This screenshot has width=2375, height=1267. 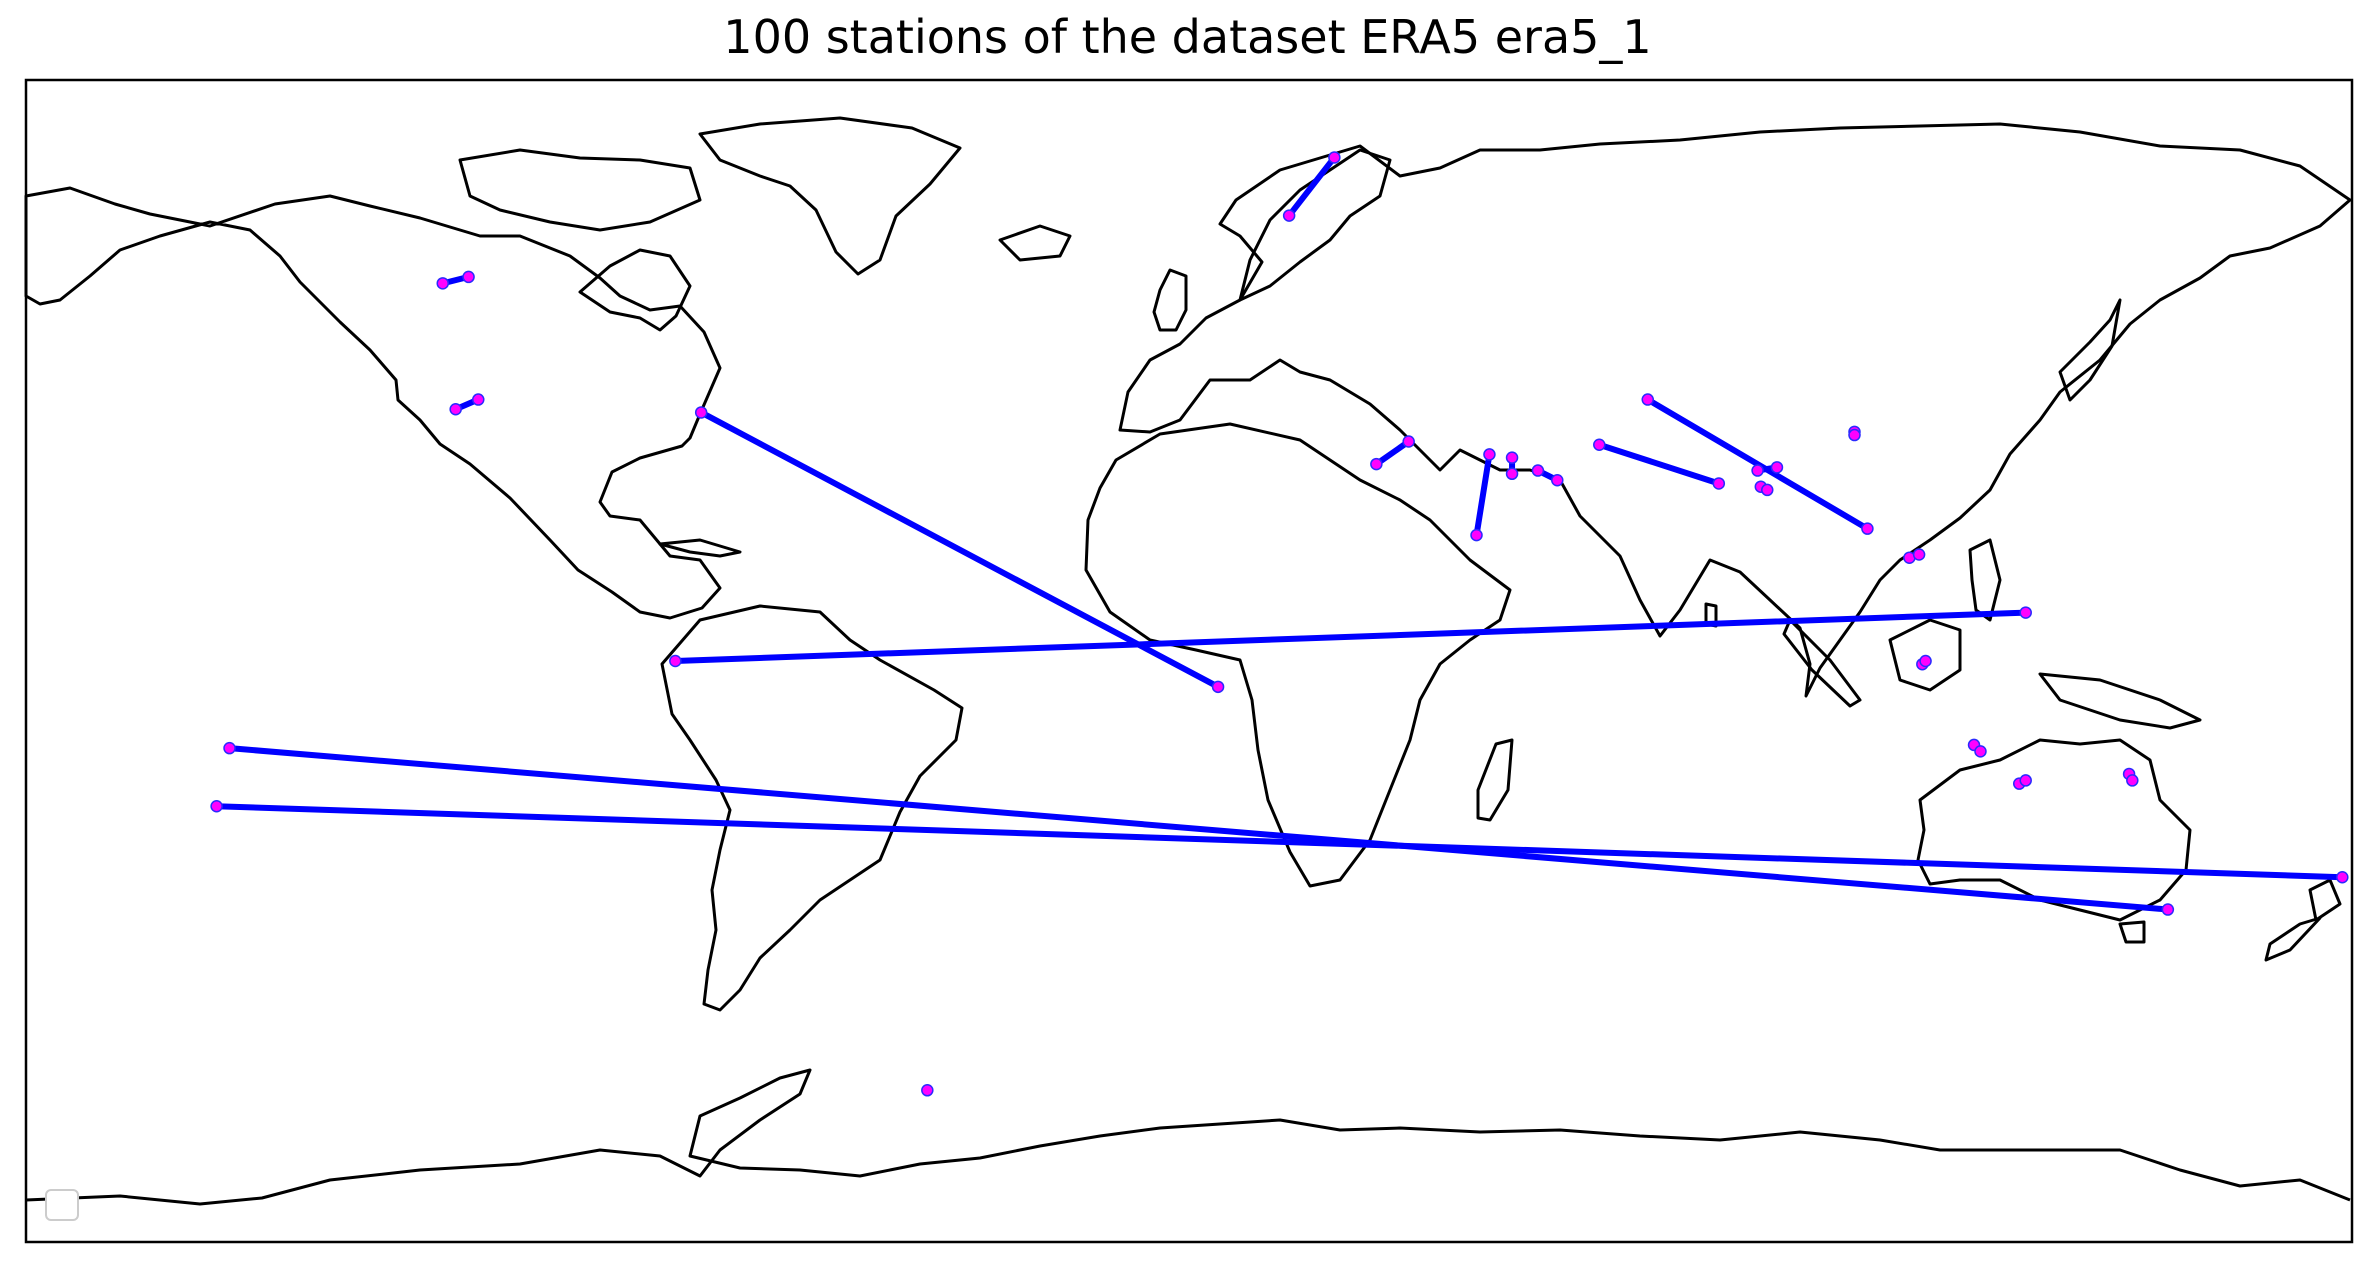 I want to click on coastline-scandinavia, so click(x=1315, y=225).